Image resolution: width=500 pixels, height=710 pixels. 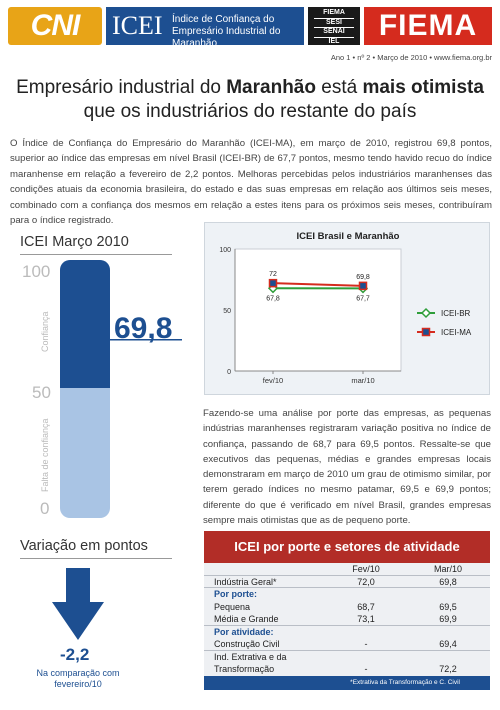 What do you see at coordinates (448, 581) in the screenshot?
I see `row-value: 69,8` at bounding box center [448, 581].